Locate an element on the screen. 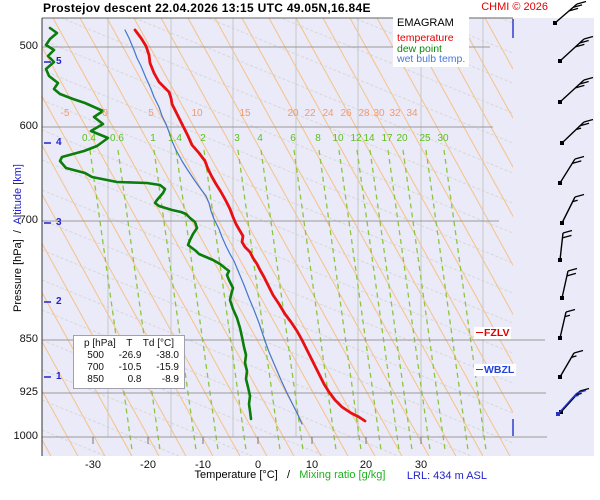  table-cell: -38.0 is located at coordinates (167, 355).